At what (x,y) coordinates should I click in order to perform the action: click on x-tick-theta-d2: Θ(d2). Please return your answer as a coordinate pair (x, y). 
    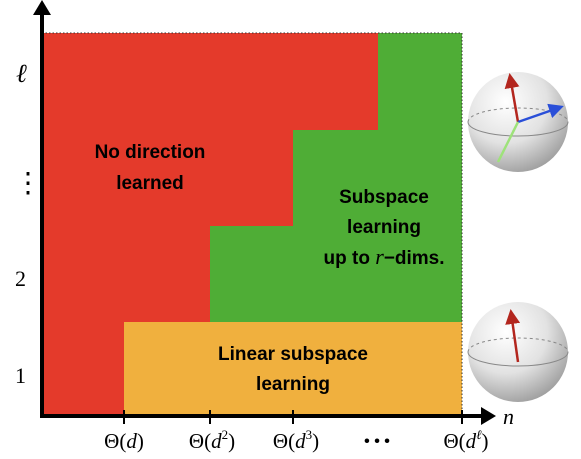
    Looking at the image, I should click on (212, 440).